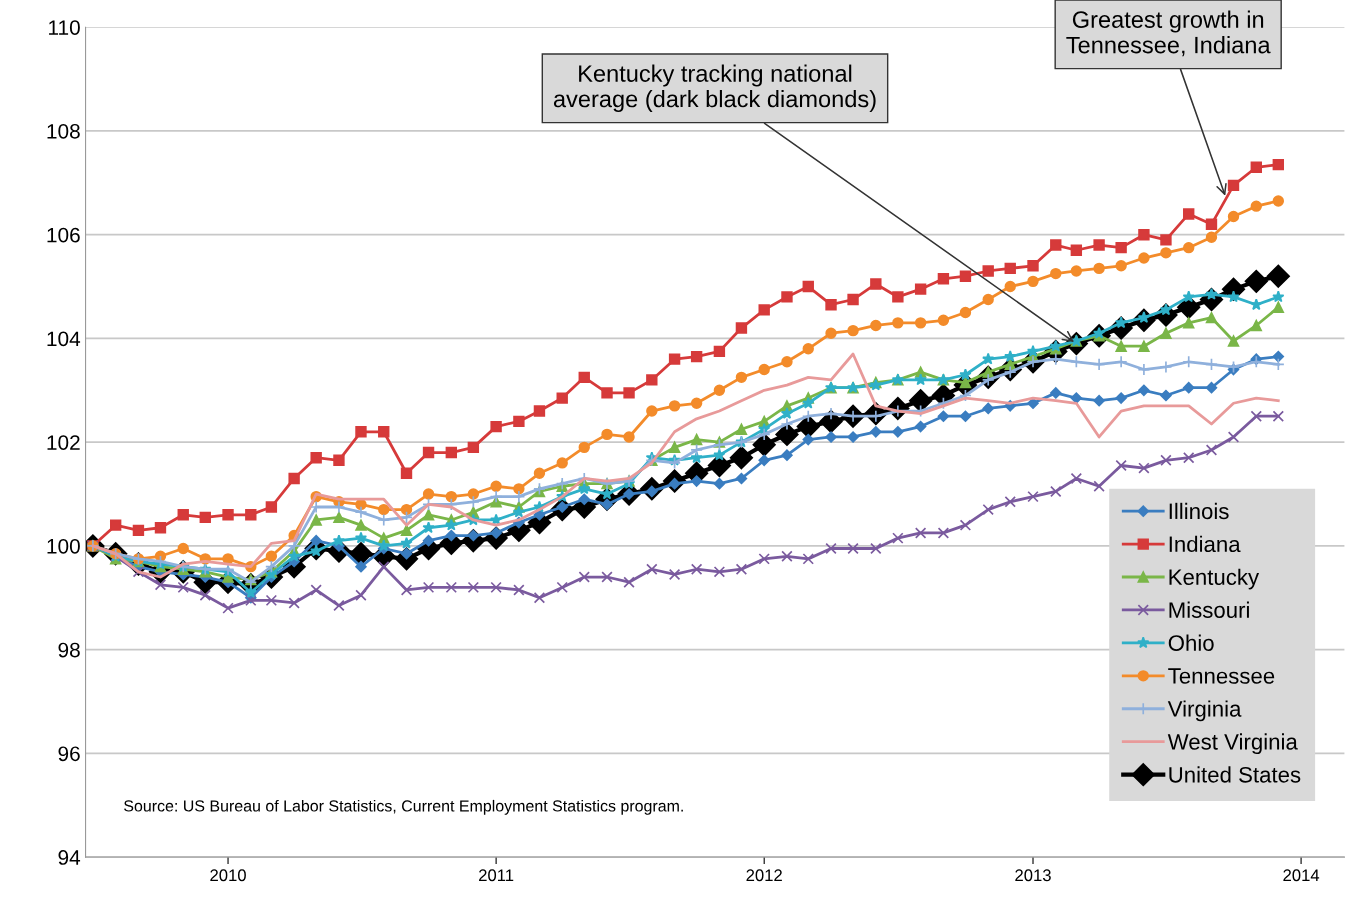 The width and height of the screenshot is (1358, 907). What do you see at coordinates (1209, 609) in the screenshot?
I see `legend-label: Missouri` at bounding box center [1209, 609].